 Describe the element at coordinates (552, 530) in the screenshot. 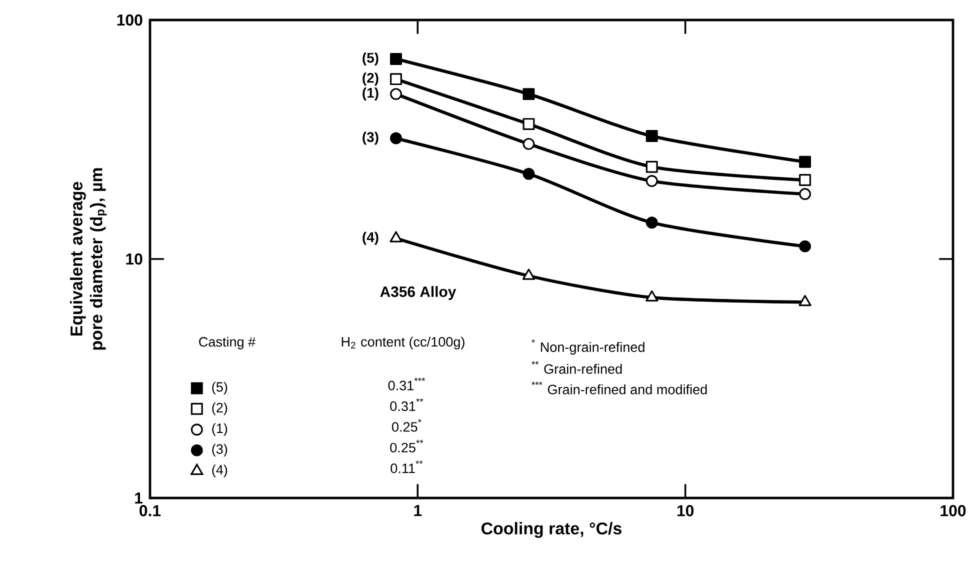

I see `x-axis-title: Cooling rate, °C/s` at that location.